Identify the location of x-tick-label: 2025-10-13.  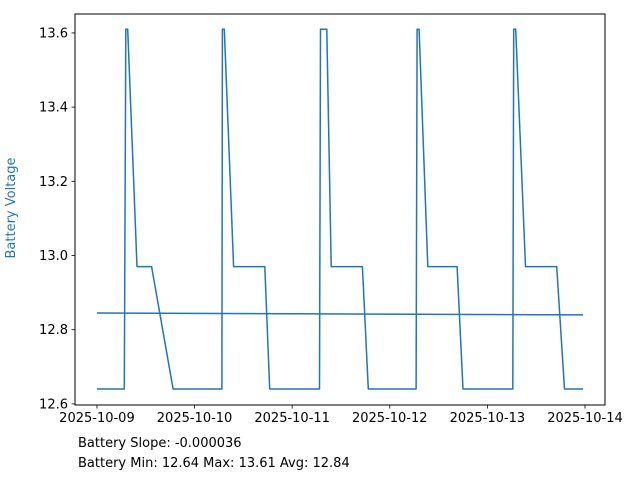
(488, 418).